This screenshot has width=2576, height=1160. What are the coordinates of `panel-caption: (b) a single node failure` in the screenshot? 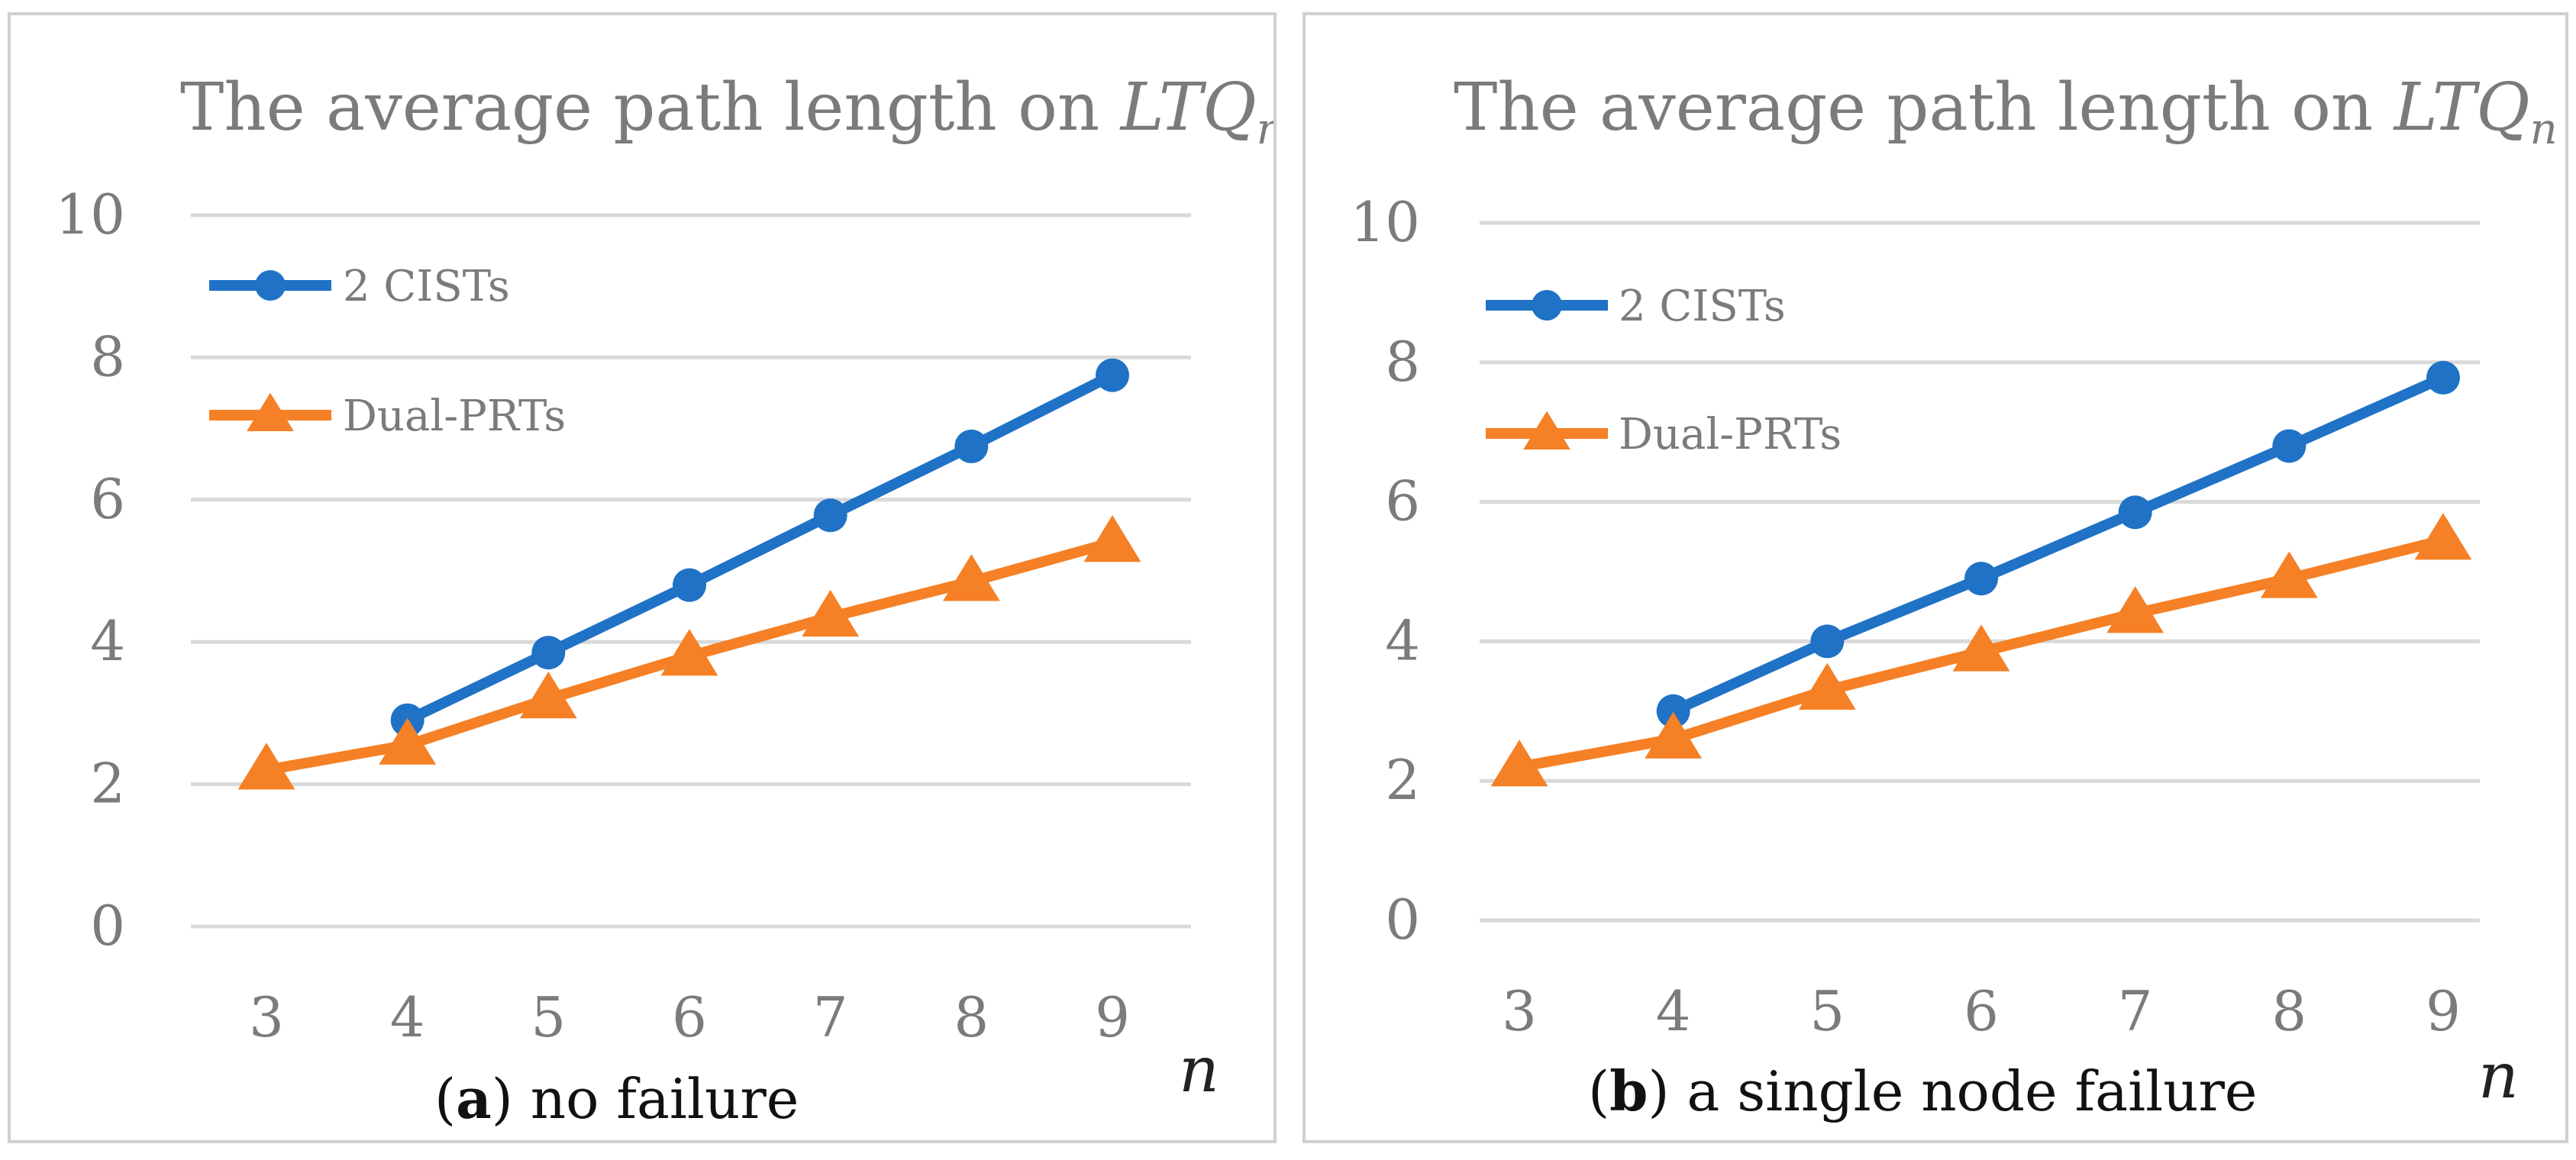 It's located at (1923, 1090).